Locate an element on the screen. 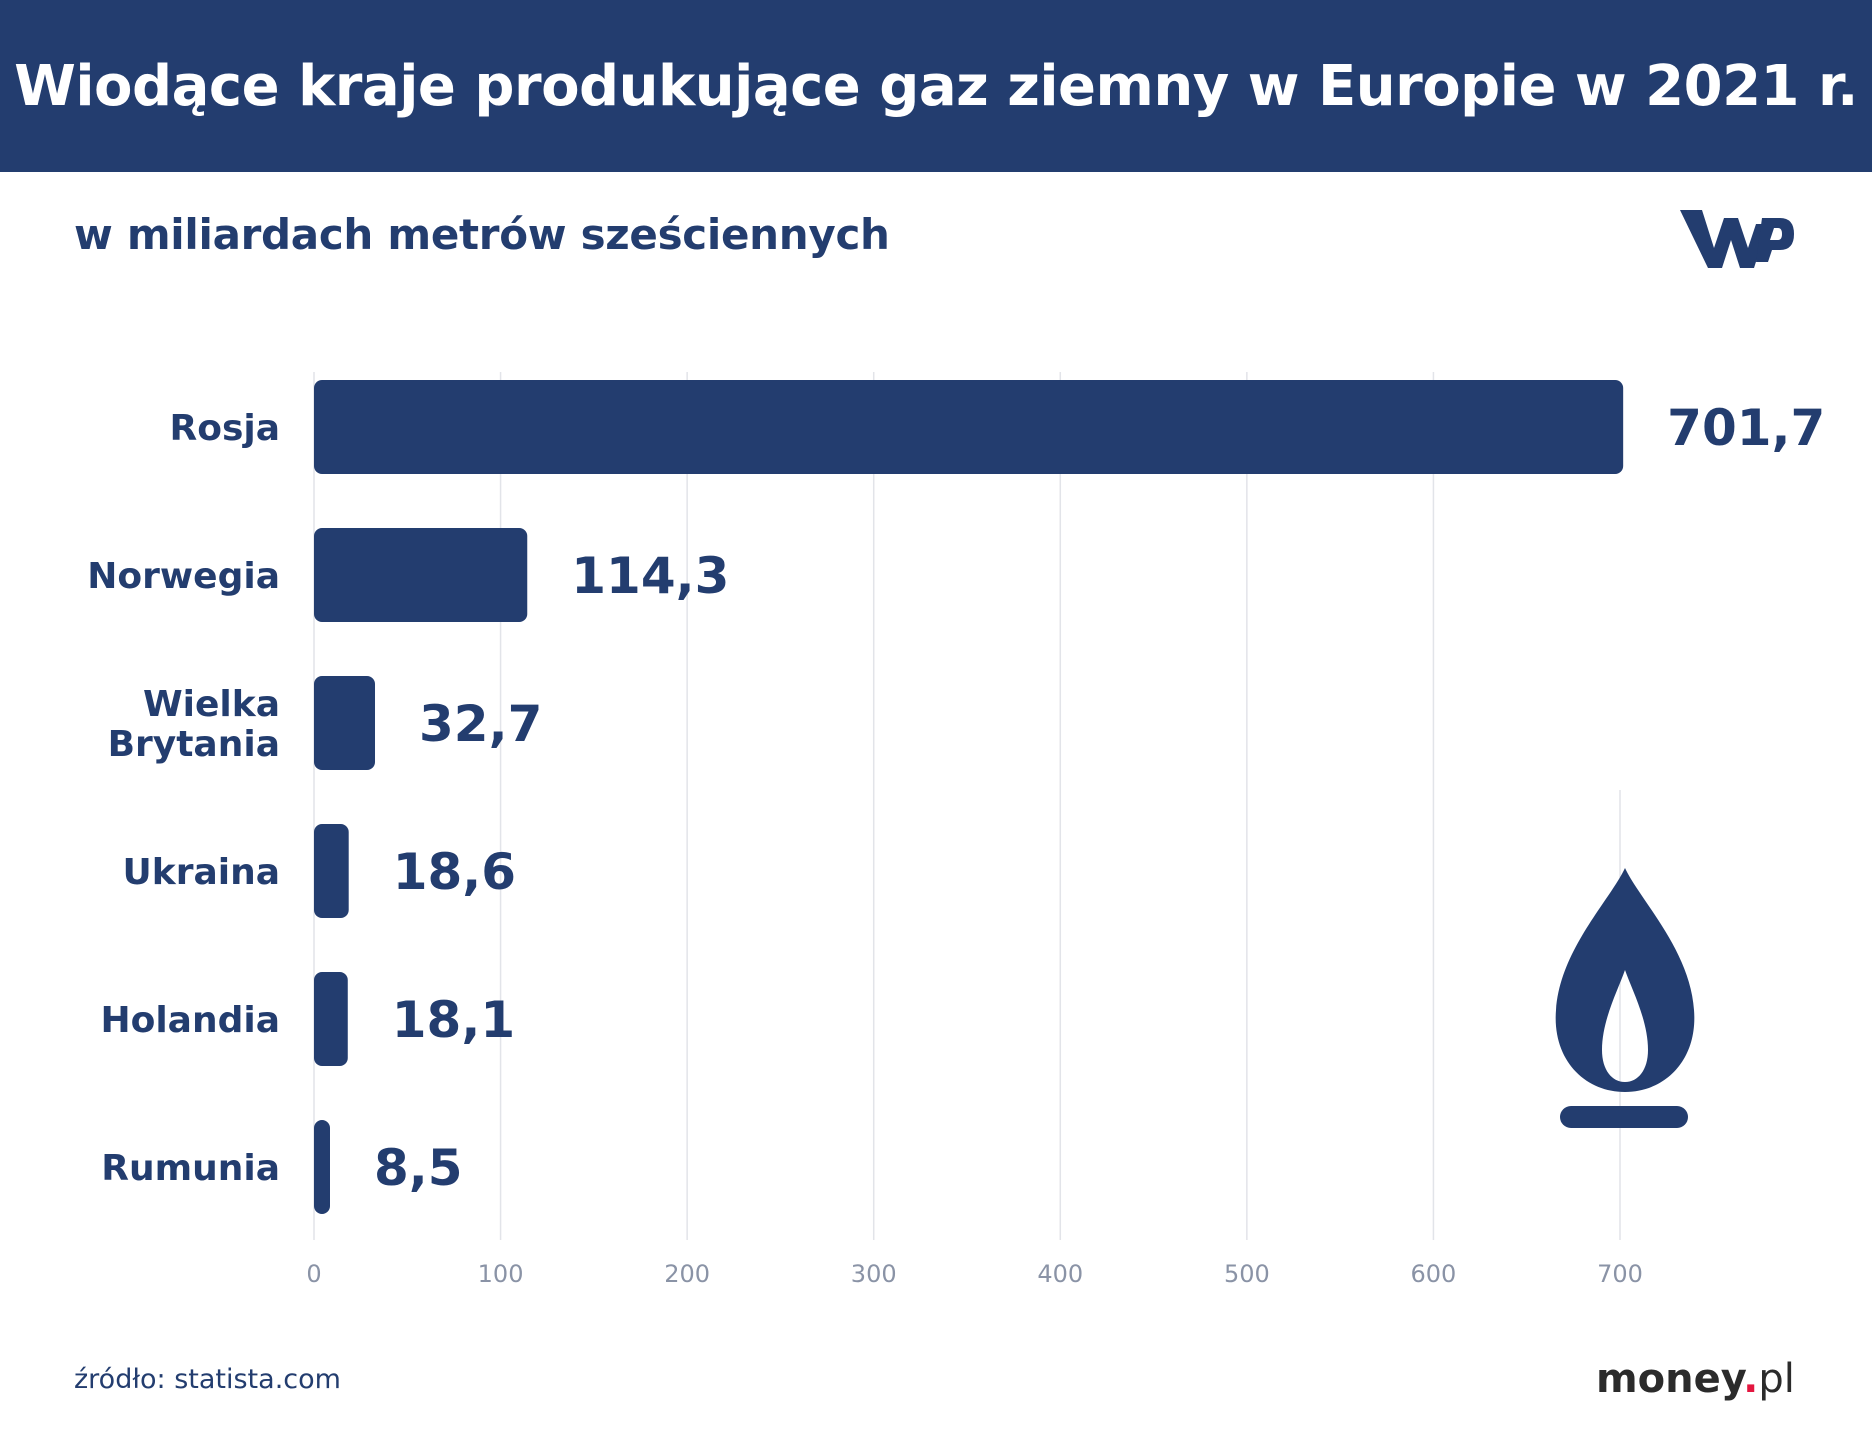  data-label: 8,5 is located at coordinates (418, 1168).